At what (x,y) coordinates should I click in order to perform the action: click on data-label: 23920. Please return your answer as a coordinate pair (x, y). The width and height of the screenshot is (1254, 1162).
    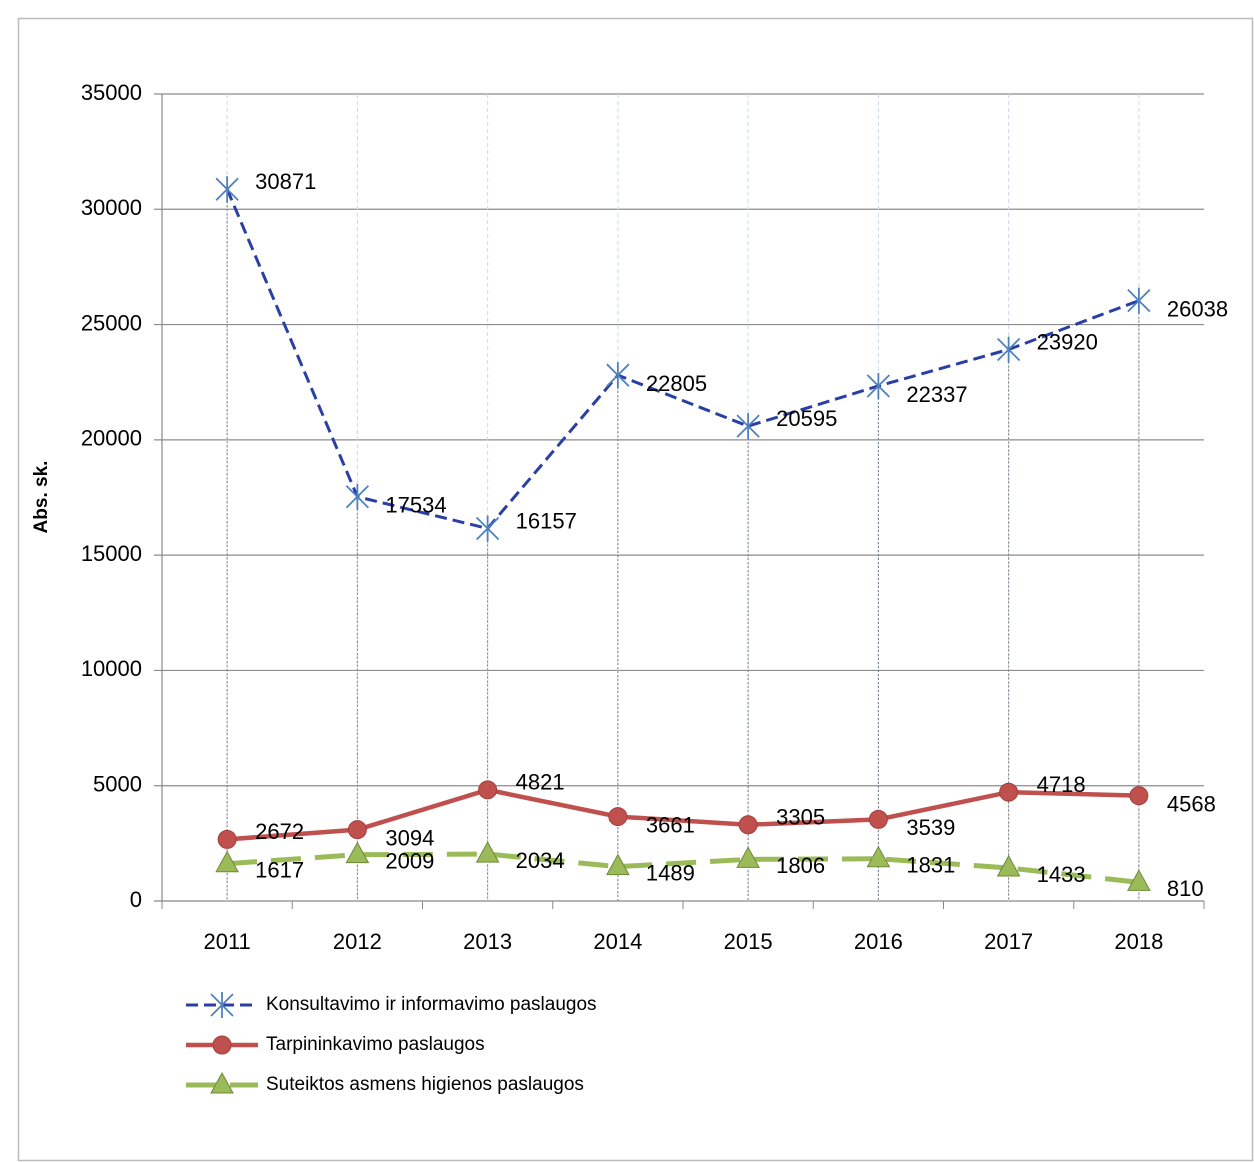
    Looking at the image, I should click on (1067, 341).